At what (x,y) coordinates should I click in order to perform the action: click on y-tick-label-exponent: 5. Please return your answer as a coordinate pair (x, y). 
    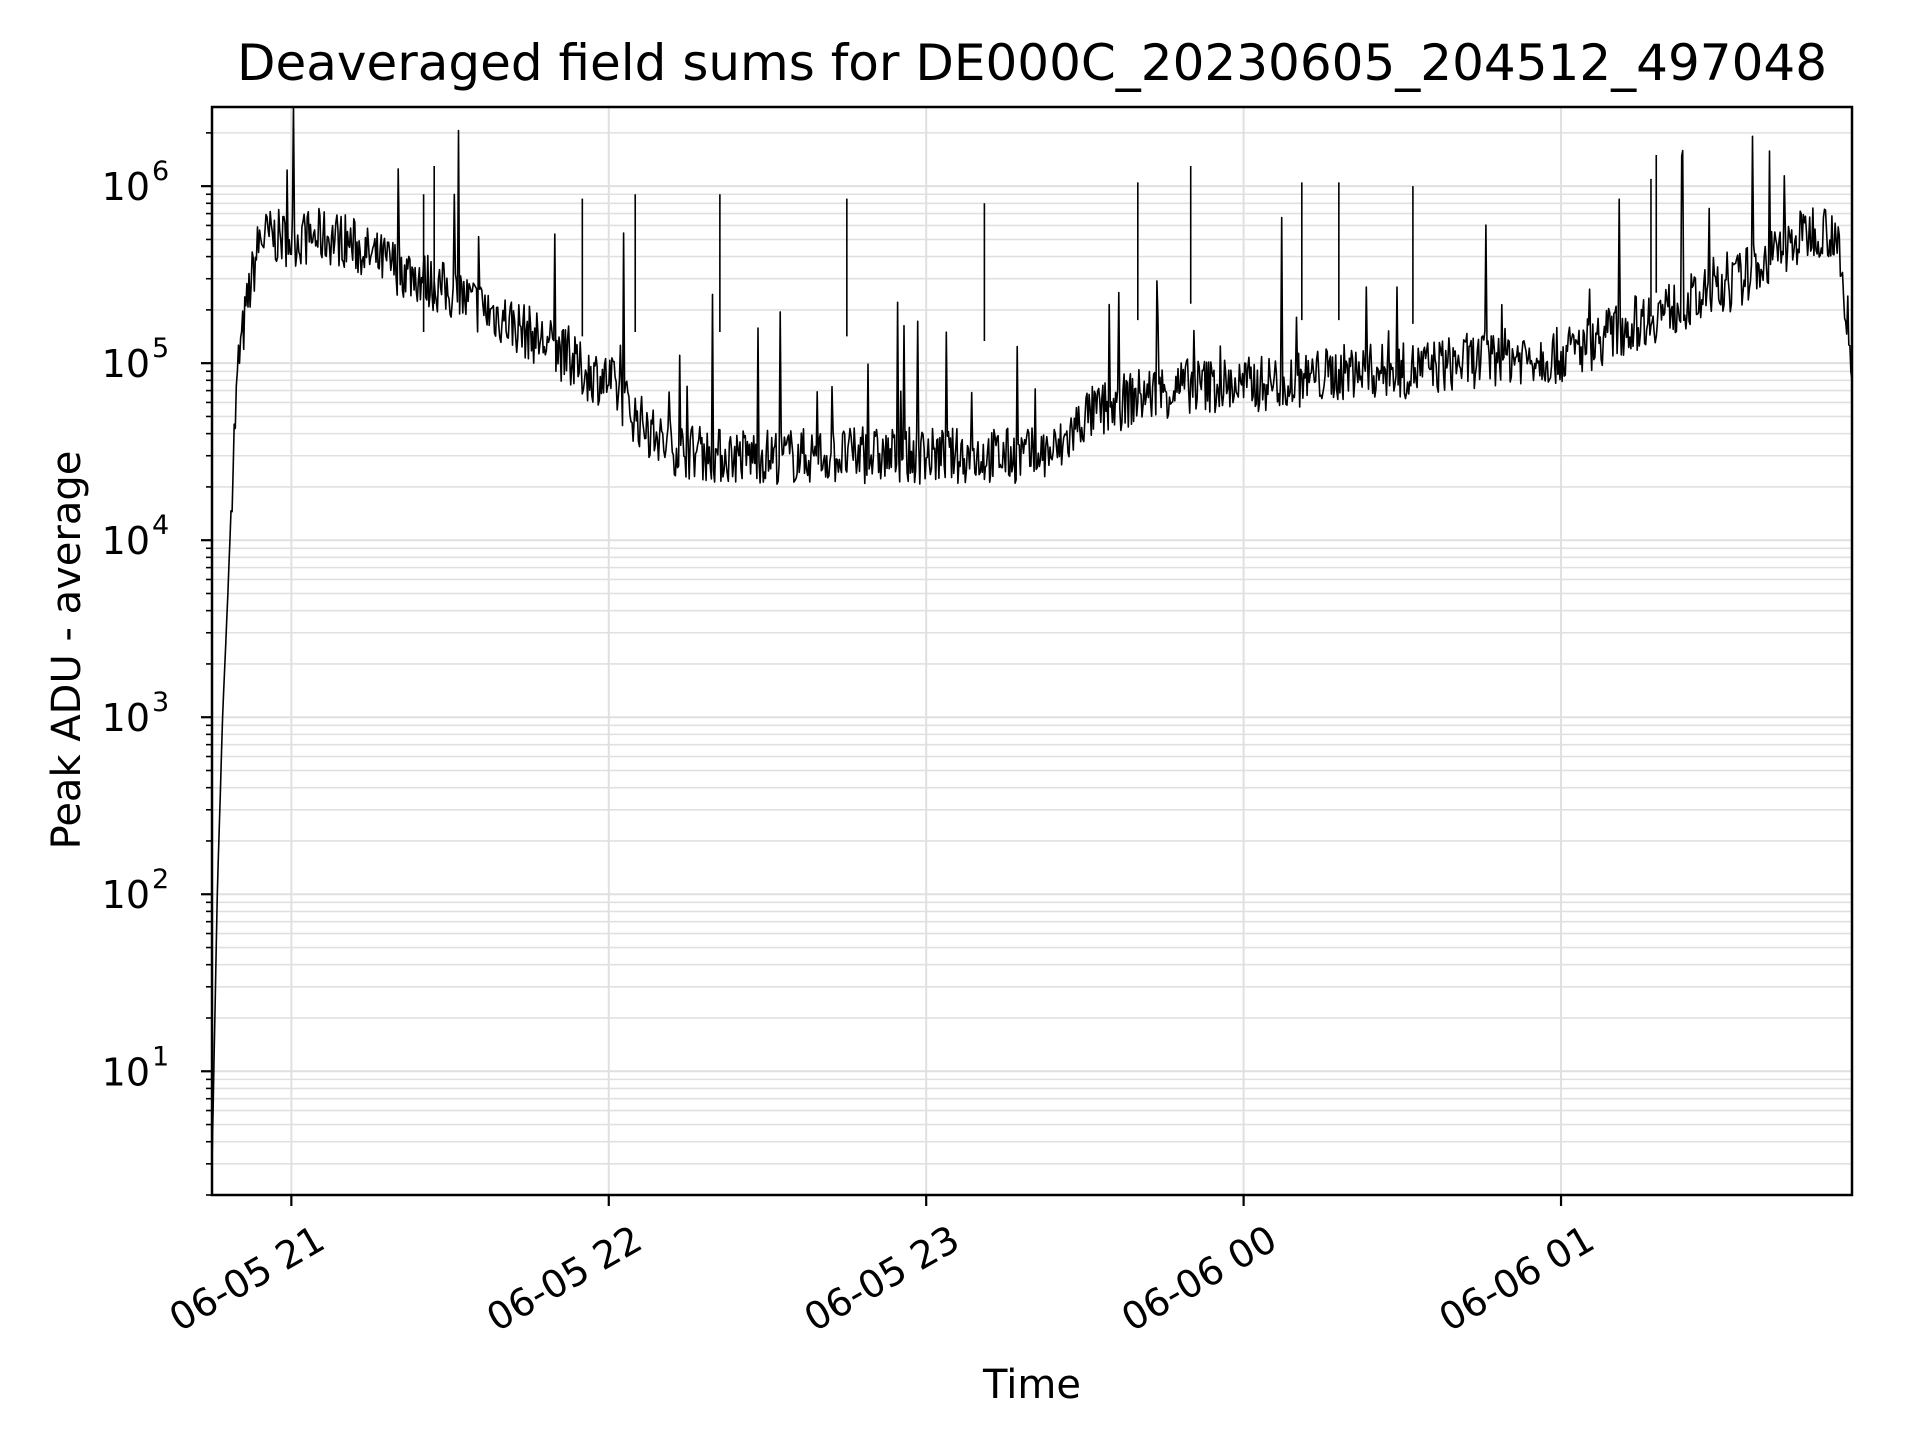
    Looking at the image, I should click on (160, 348).